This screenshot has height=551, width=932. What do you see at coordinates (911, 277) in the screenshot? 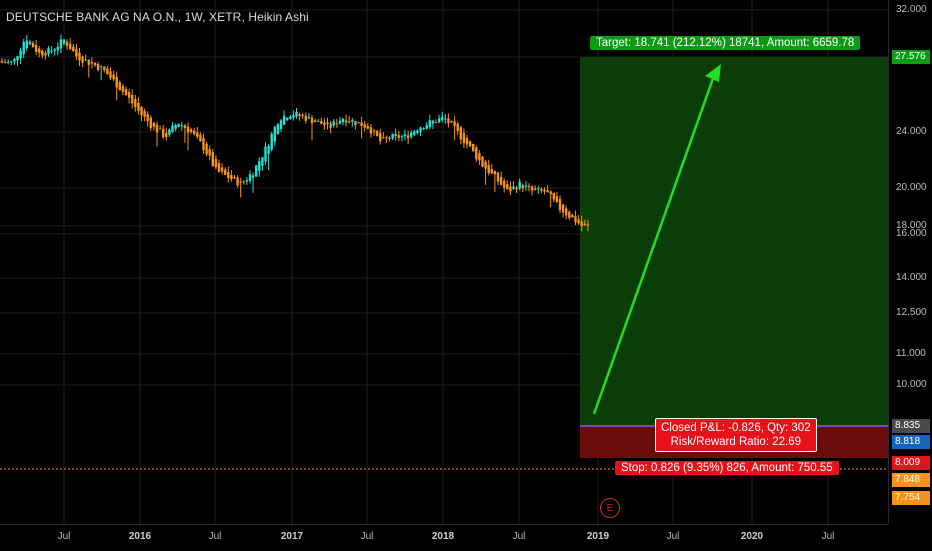
I see `price-axis-label: 14.000` at bounding box center [911, 277].